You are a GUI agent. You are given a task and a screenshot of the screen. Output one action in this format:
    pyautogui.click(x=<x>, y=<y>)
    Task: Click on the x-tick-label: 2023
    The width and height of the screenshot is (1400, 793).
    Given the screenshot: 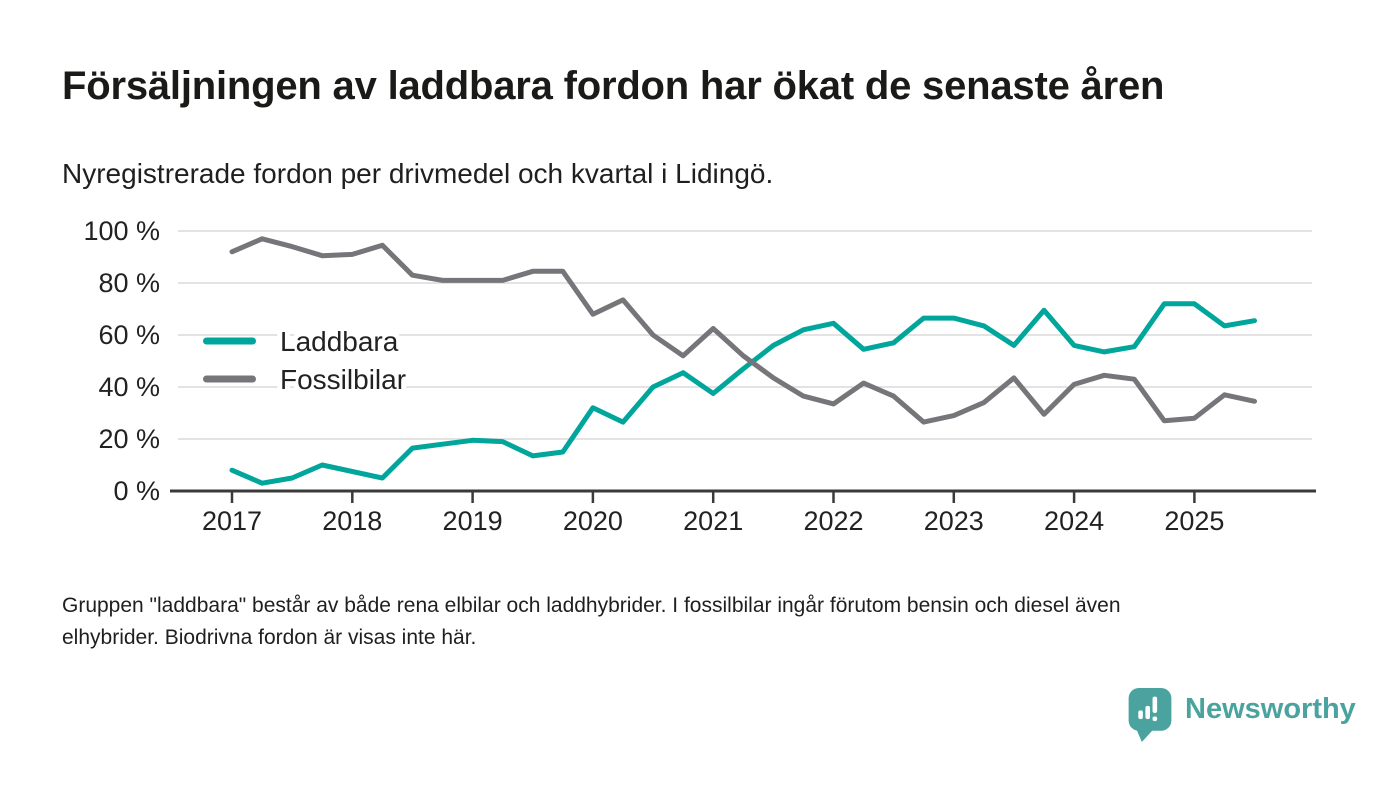 What is the action you would take?
    pyautogui.click(x=954, y=521)
    